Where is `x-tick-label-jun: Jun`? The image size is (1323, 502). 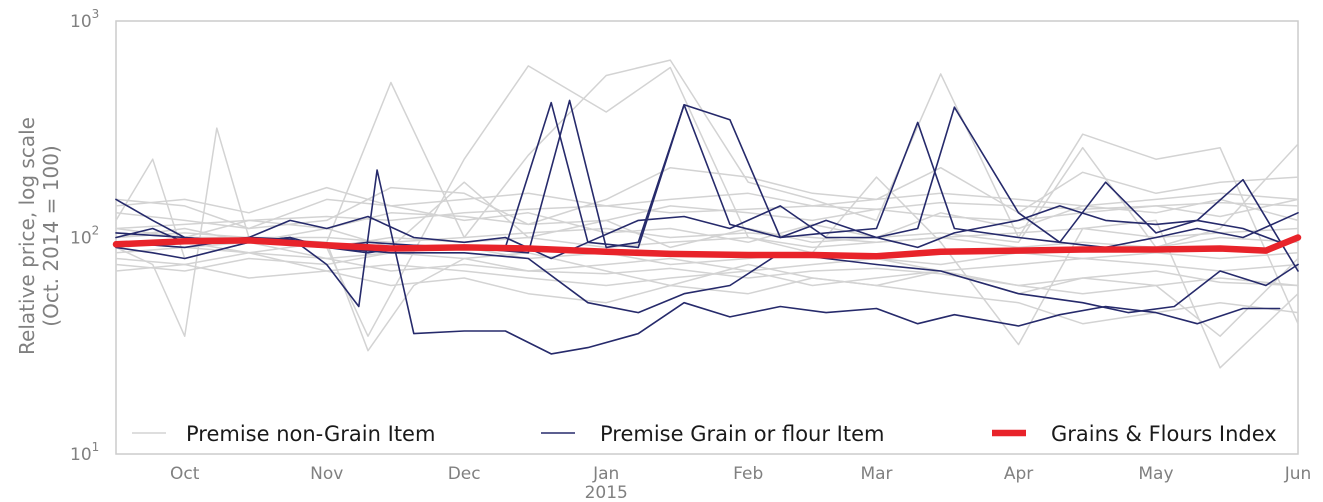 x-tick-label-jun: Jun is located at coordinates (1298, 474).